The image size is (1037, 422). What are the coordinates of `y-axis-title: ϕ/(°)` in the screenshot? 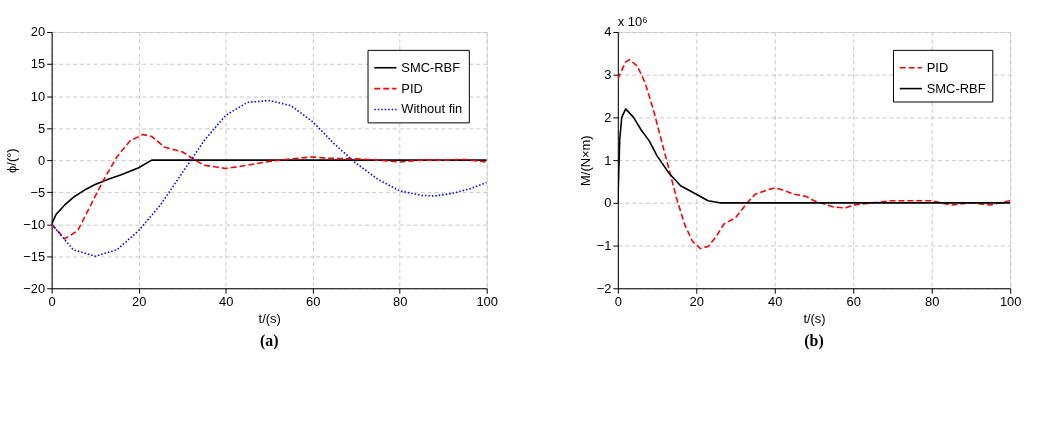 It's located at (12, 160).